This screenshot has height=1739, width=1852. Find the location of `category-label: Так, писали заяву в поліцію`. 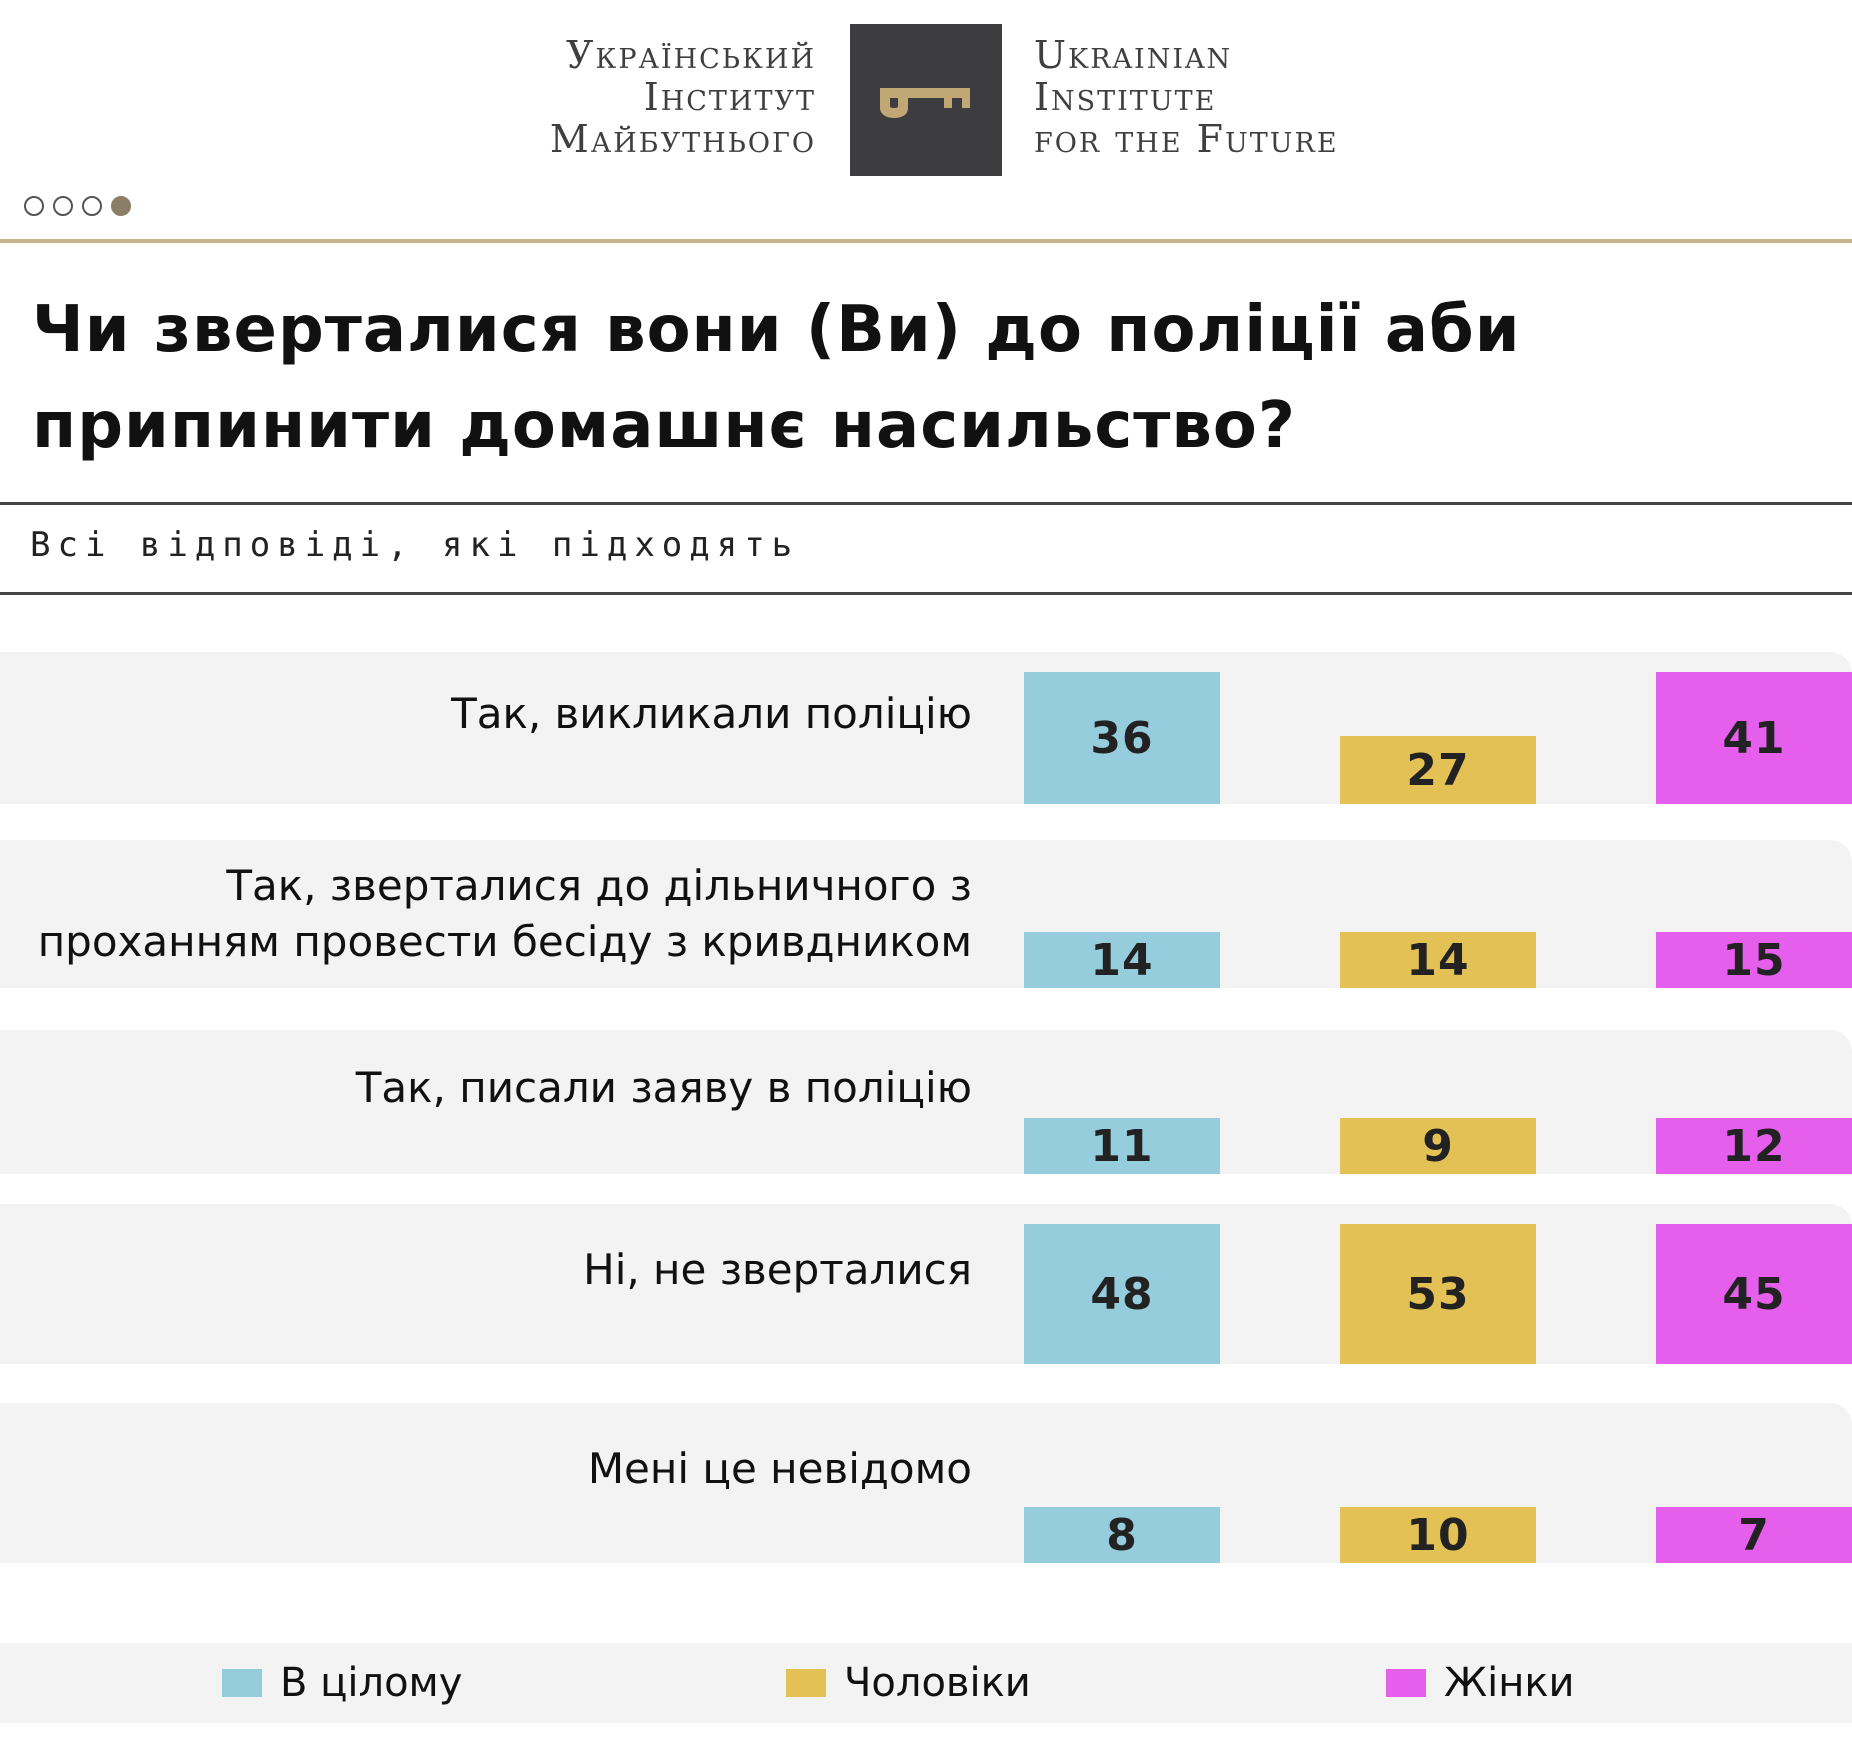

category-label: Так, писали заяву в поліцію is located at coordinates (663, 1087).